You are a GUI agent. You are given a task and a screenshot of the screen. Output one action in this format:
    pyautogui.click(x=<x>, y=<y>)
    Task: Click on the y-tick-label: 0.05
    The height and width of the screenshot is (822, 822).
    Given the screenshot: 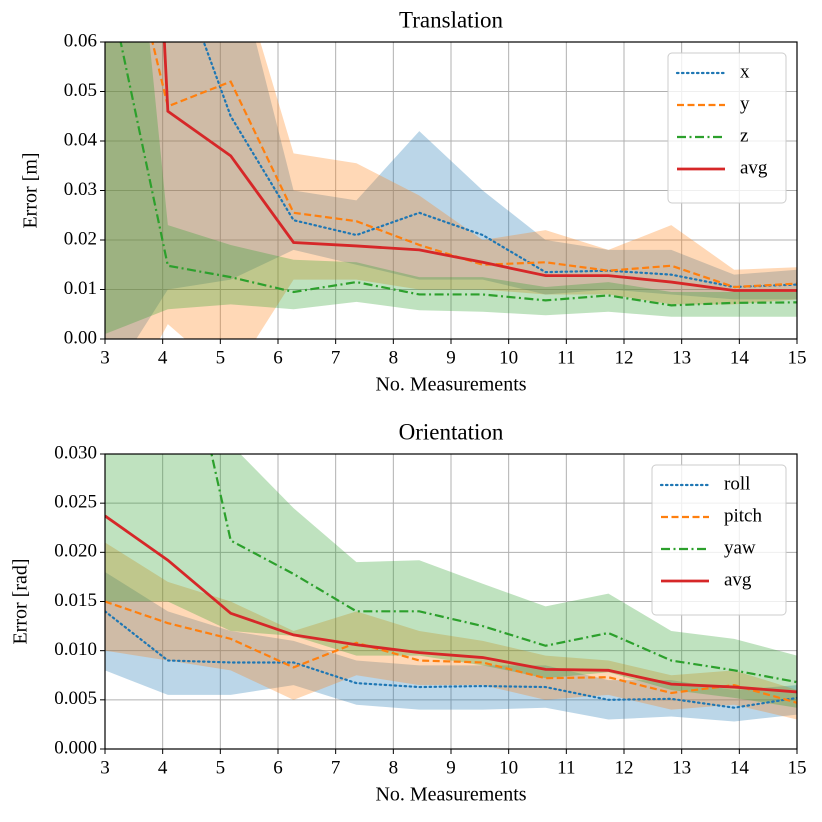 What is the action you would take?
    pyautogui.click(x=80, y=90)
    